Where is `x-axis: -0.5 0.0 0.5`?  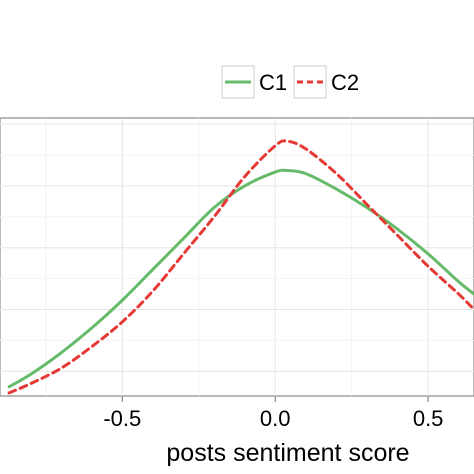
x-axis: -0.5 0.0 0.5 is located at coordinates (273, 413).